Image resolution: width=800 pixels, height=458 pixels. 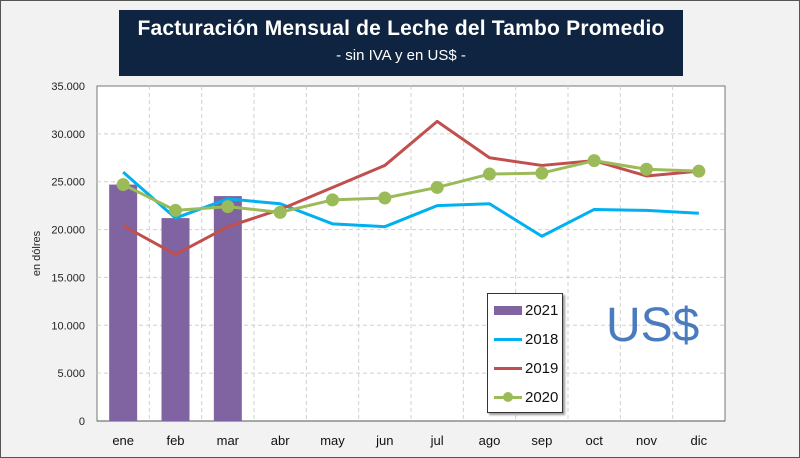 What do you see at coordinates (82, 422) in the screenshot?
I see `y-tick-label: 0` at bounding box center [82, 422].